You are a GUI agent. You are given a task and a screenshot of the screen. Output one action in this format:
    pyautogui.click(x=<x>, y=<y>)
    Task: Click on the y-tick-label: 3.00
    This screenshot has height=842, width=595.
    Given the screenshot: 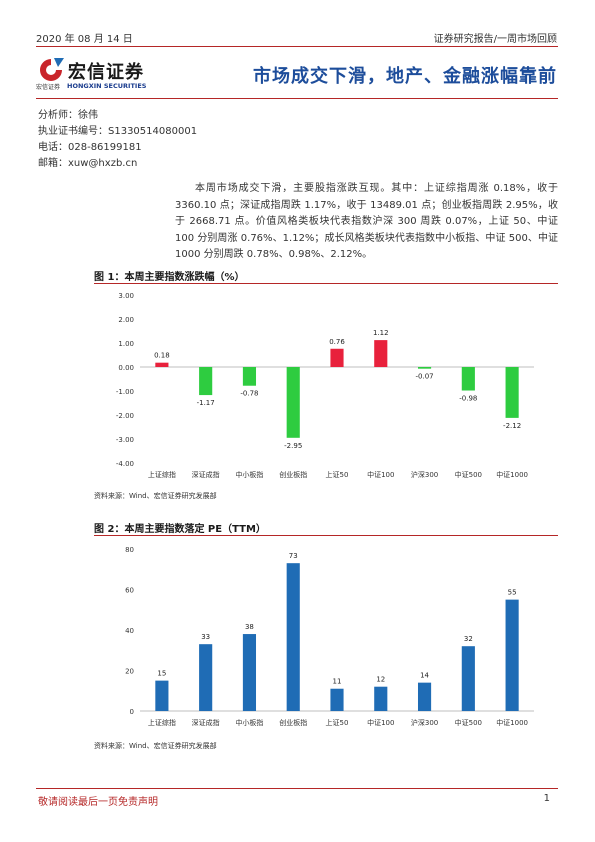 What is the action you would take?
    pyautogui.click(x=126, y=296)
    